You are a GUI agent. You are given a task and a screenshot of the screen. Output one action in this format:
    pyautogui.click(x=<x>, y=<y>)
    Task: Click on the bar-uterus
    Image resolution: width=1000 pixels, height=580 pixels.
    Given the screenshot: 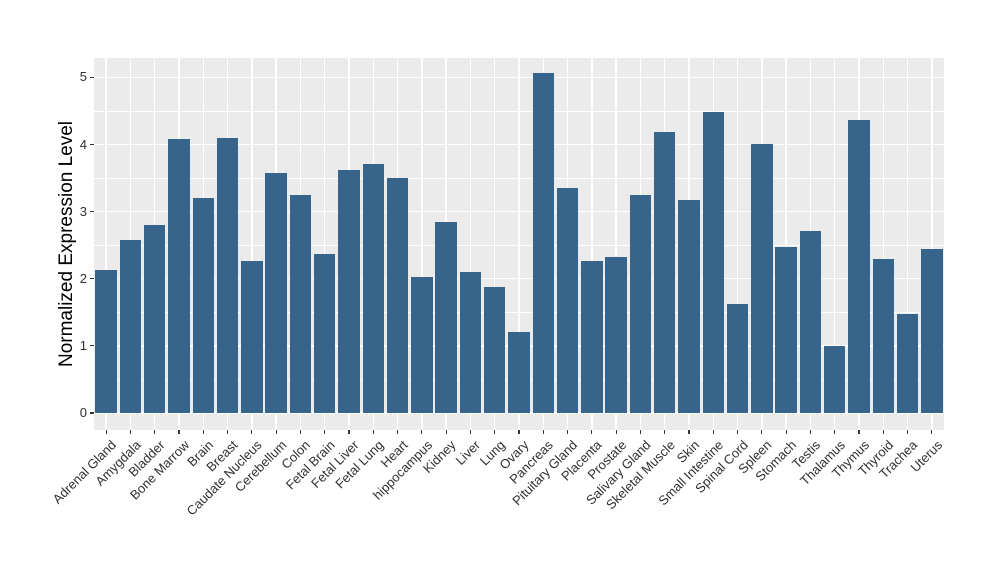 What is the action you would take?
    pyautogui.click(x=932, y=331)
    